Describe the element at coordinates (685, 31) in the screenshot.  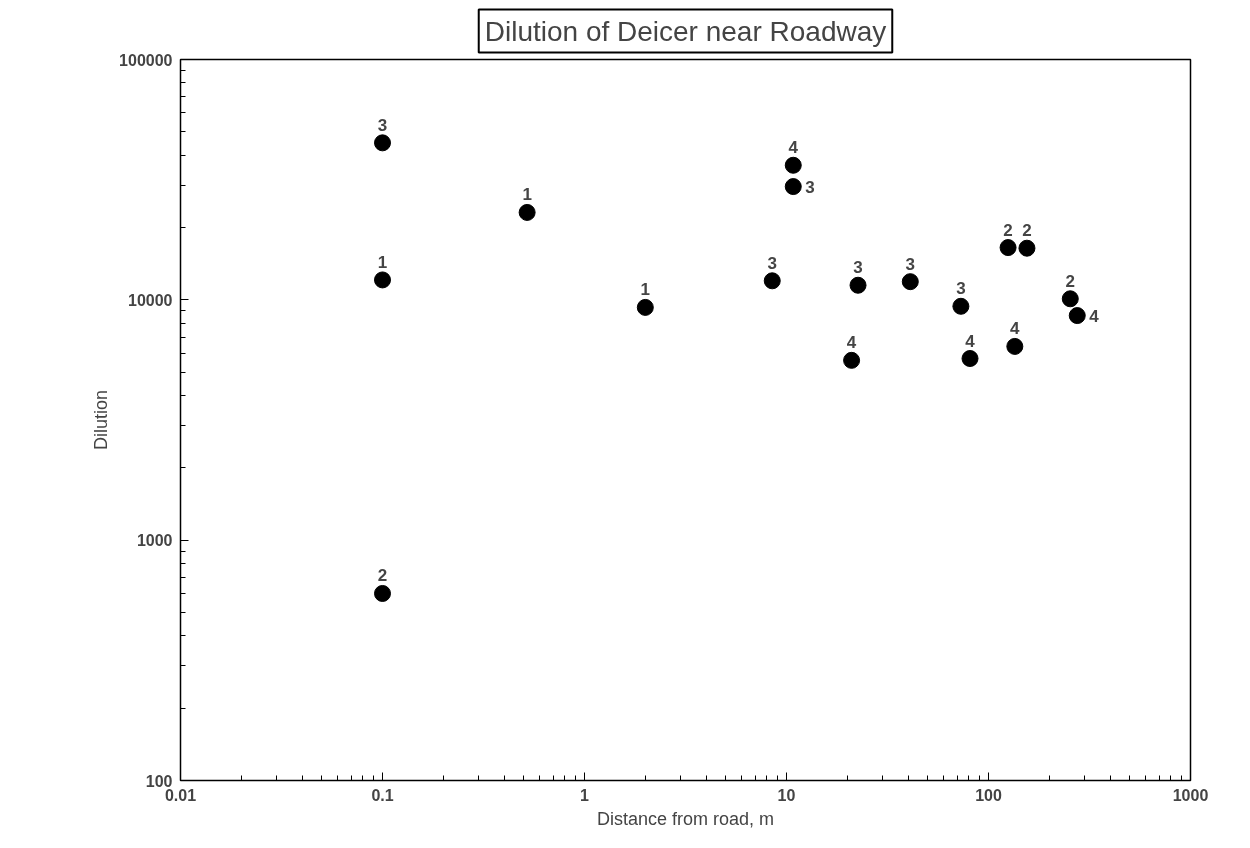
I see `chart-title: Dilution of Deicer near Roadway` at that location.